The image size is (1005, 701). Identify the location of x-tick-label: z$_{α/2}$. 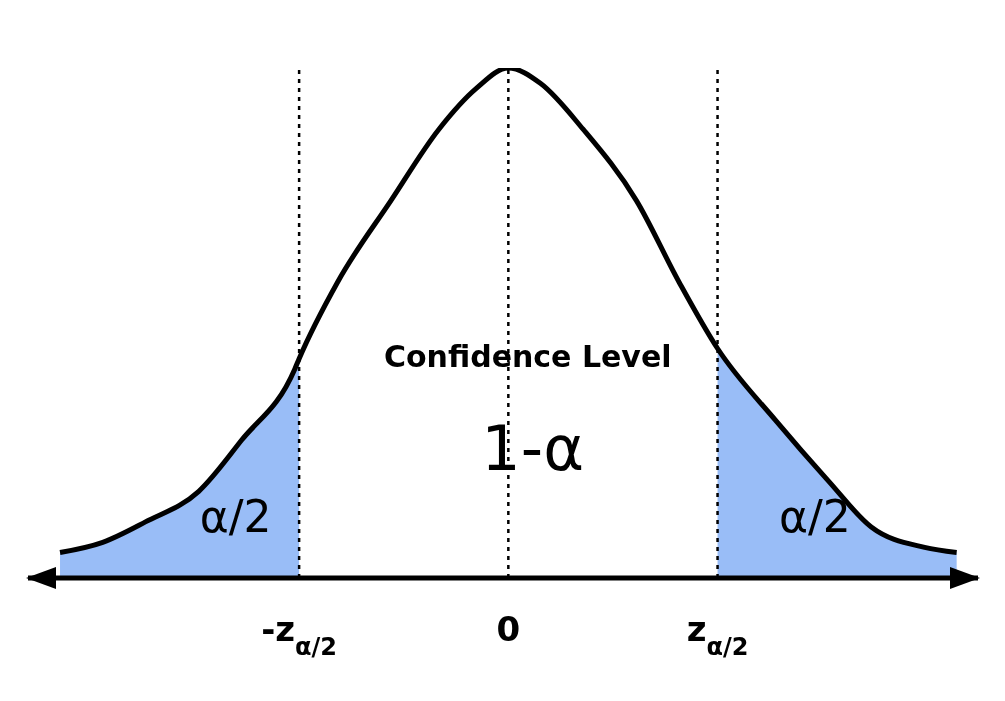
(717, 635).